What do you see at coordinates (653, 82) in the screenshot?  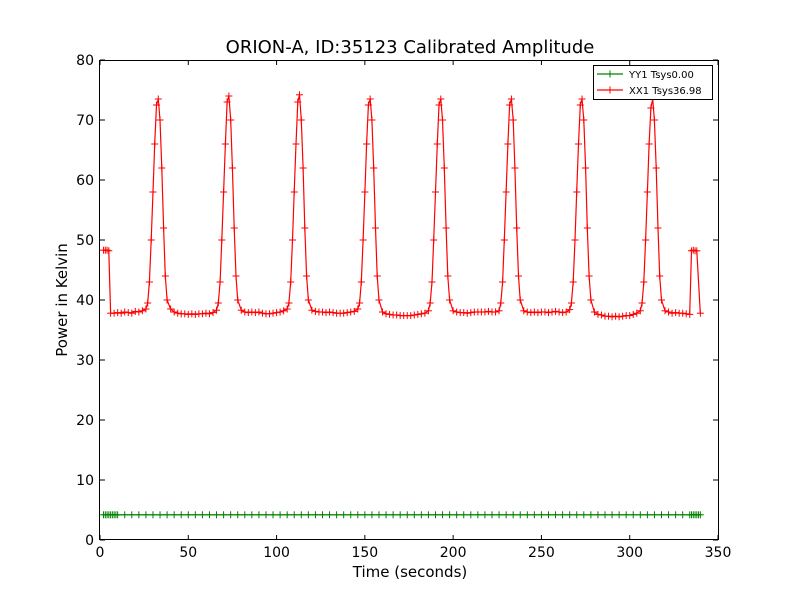 I see `legend: YY1 Tsys0.00 XX1 Tsys36.98` at bounding box center [653, 82].